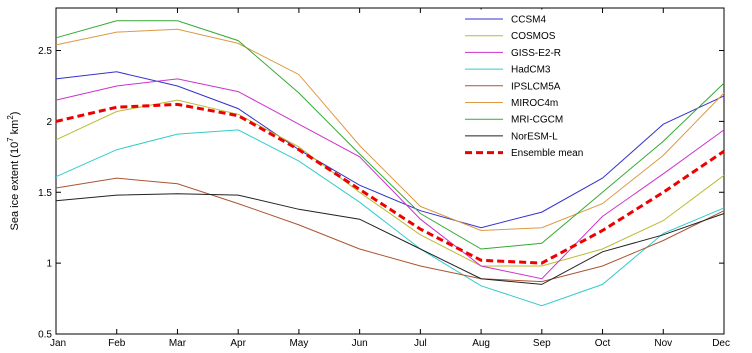  What do you see at coordinates (531, 70) in the screenshot?
I see `legend-label: HadCM3` at bounding box center [531, 70].